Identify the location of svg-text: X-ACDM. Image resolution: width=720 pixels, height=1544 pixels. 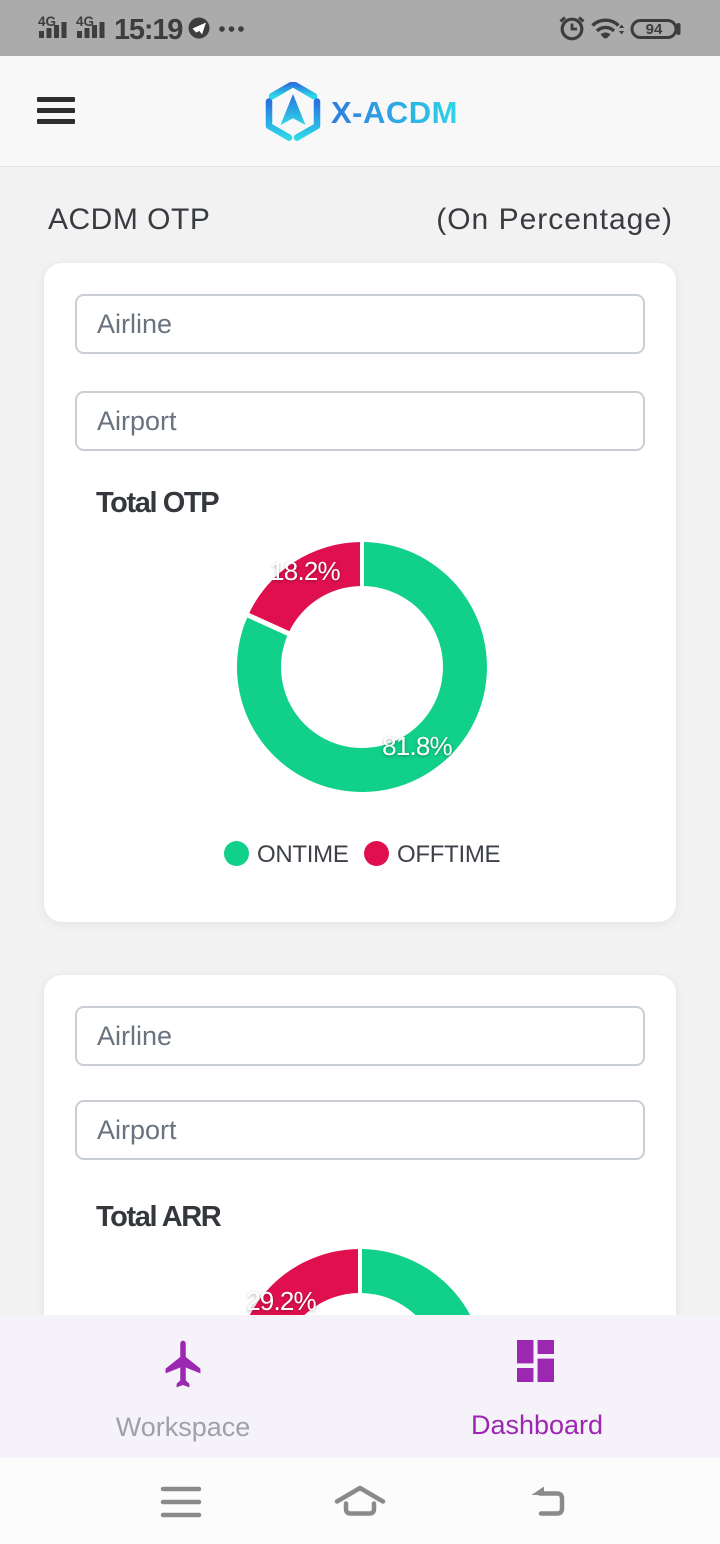
(394, 112).